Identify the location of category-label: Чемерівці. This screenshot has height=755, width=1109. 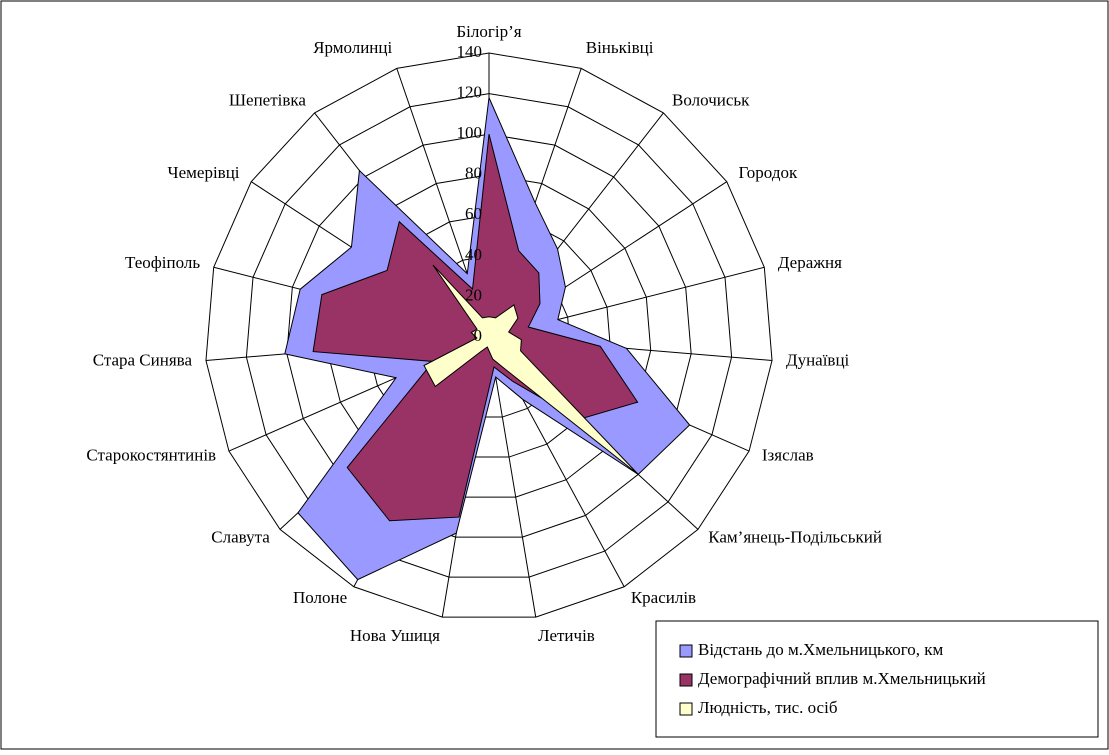
(204, 172).